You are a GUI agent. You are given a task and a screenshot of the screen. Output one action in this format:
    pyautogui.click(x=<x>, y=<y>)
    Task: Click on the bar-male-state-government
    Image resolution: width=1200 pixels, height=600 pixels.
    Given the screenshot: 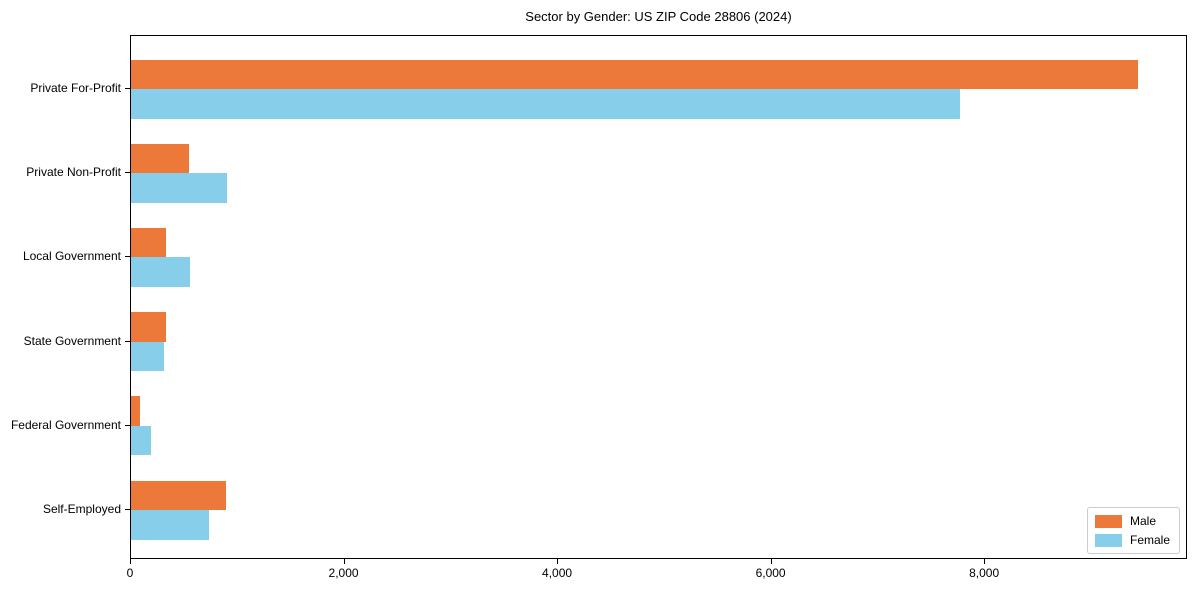 What is the action you would take?
    pyautogui.click(x=149, y=327)
    